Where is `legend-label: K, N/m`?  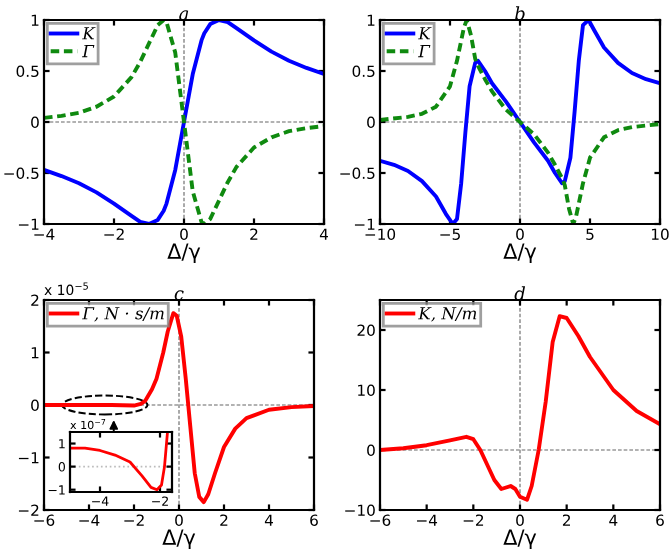 legend-label: K, N/m is located at coordinates (447, 314).